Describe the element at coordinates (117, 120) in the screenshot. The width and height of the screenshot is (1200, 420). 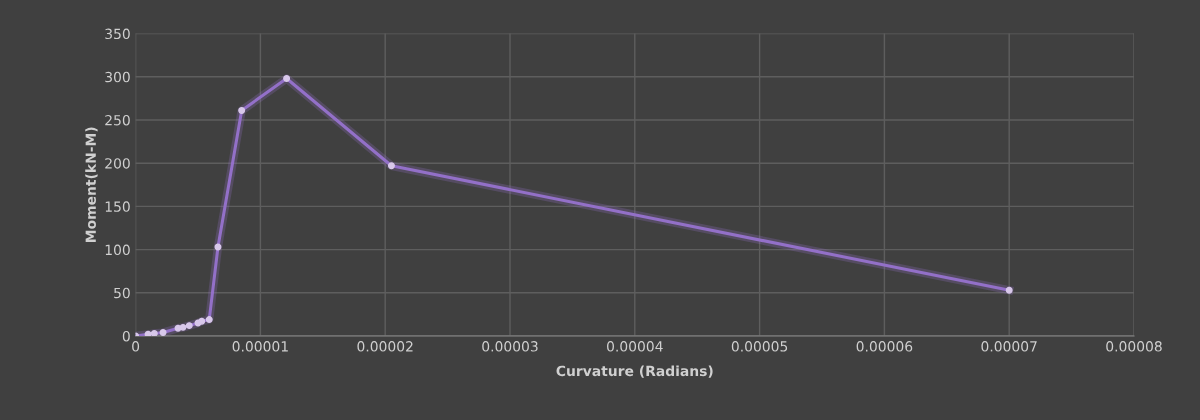
I see `y-tick-label: 250` at that location.